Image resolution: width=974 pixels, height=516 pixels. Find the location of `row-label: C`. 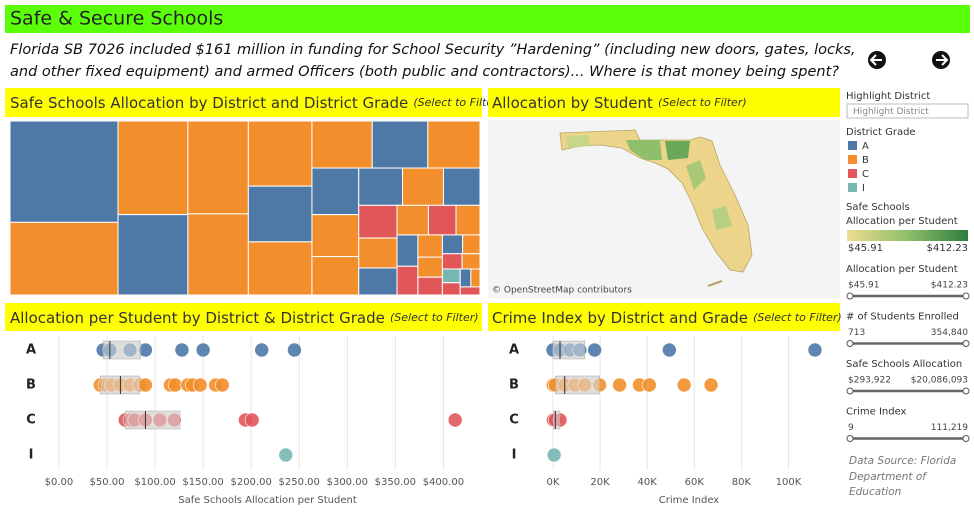

row-label: C is located at coordinates (514, 420).